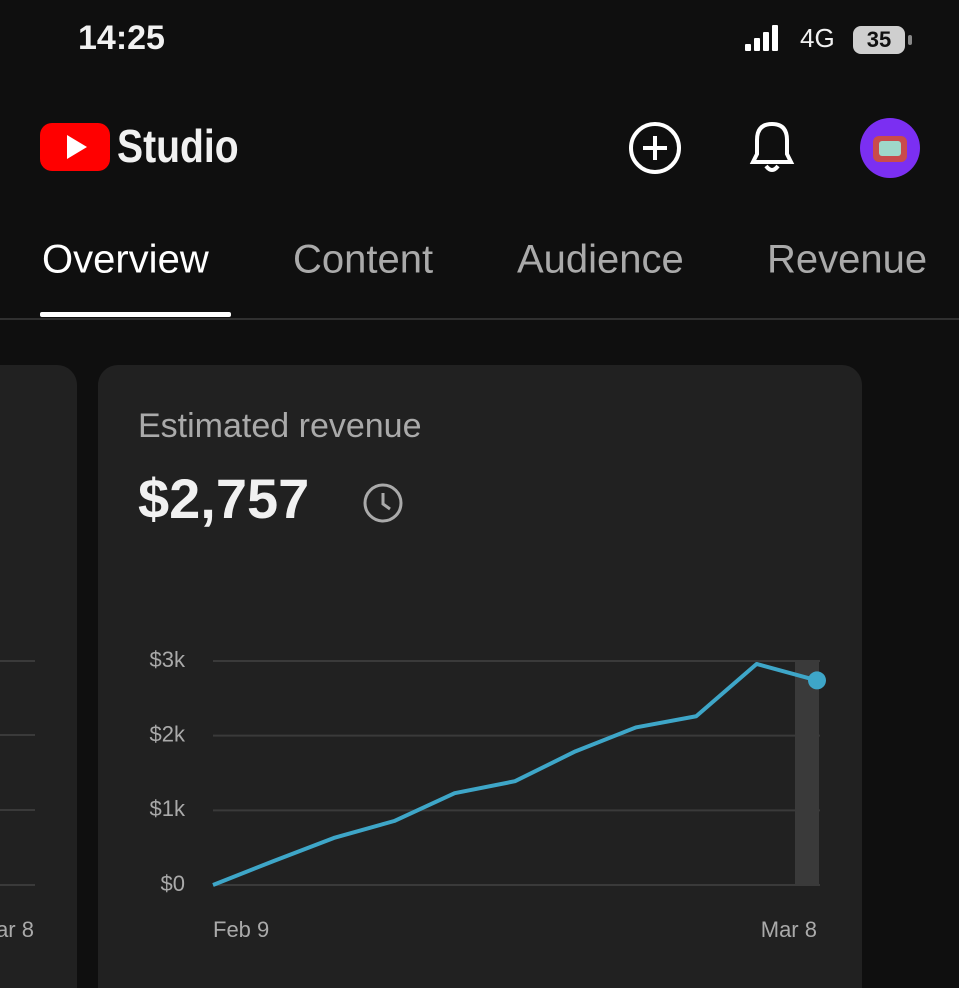 This screenshot has width=959, height=988. What do you see at coordinates (241, 929) in the screenshot?
I see `x-tick-label: Feb 9` at bounding box center [241, 929].